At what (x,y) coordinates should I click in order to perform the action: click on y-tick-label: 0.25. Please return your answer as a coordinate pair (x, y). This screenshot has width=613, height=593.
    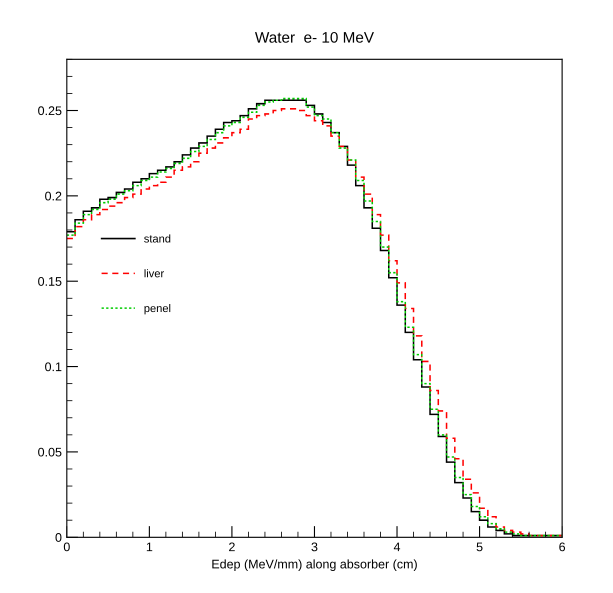
    Looking at the image, I should click on (50, 111).